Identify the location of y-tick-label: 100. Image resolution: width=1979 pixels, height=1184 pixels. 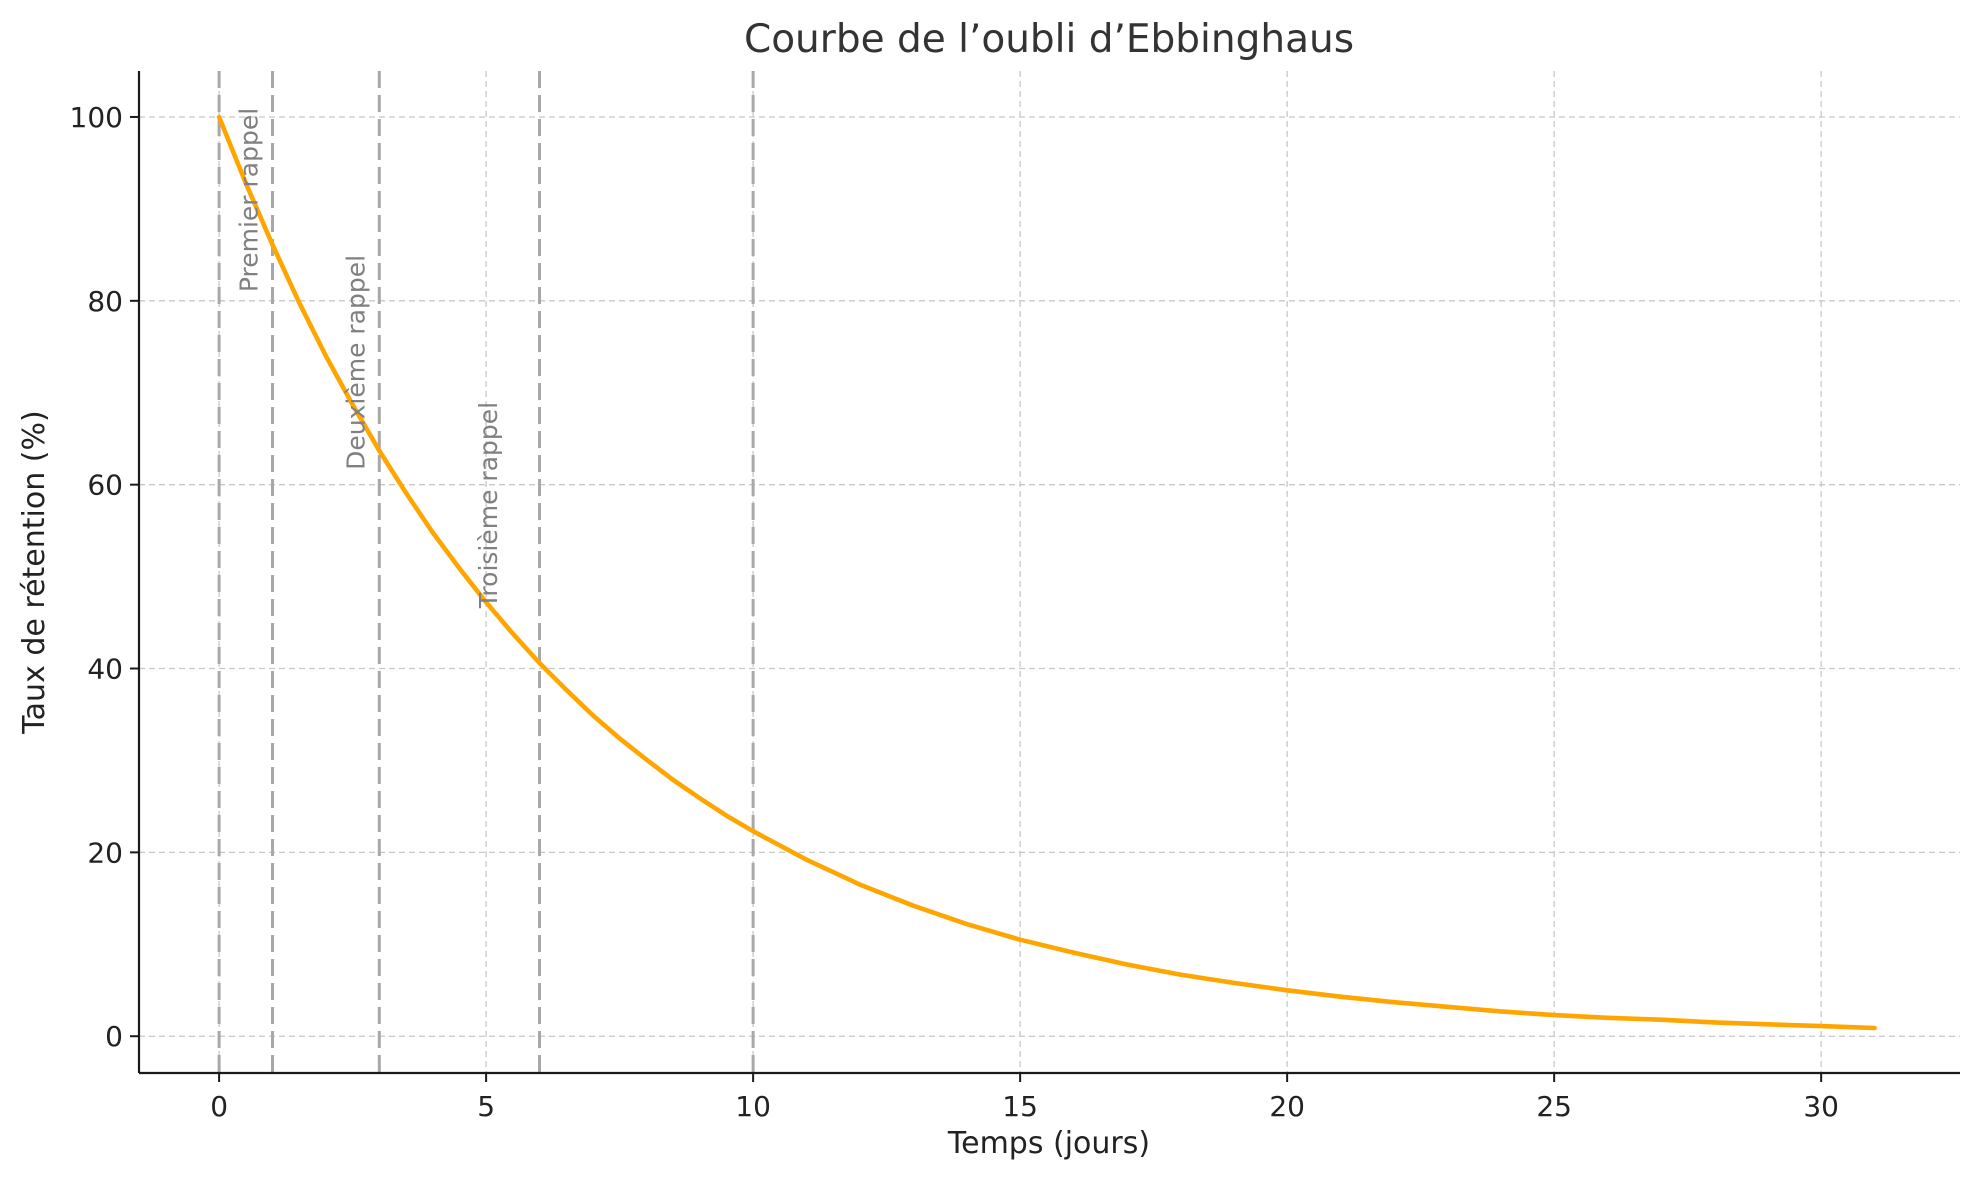
(96, 117).